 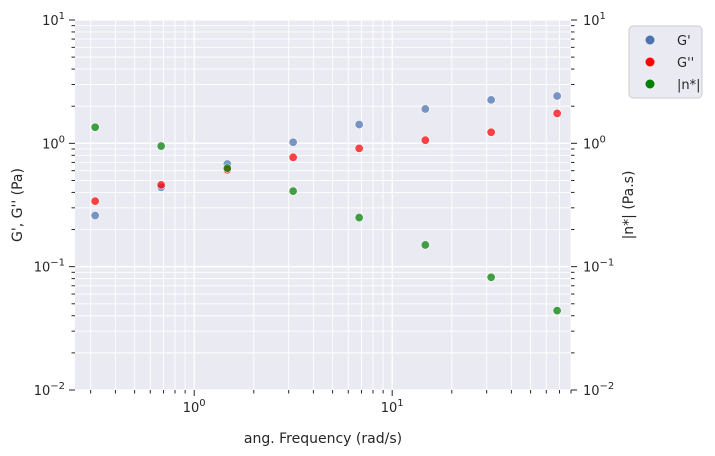 I want to click on y-tick-label-right: 10⁰, so click(x=594, y=143).